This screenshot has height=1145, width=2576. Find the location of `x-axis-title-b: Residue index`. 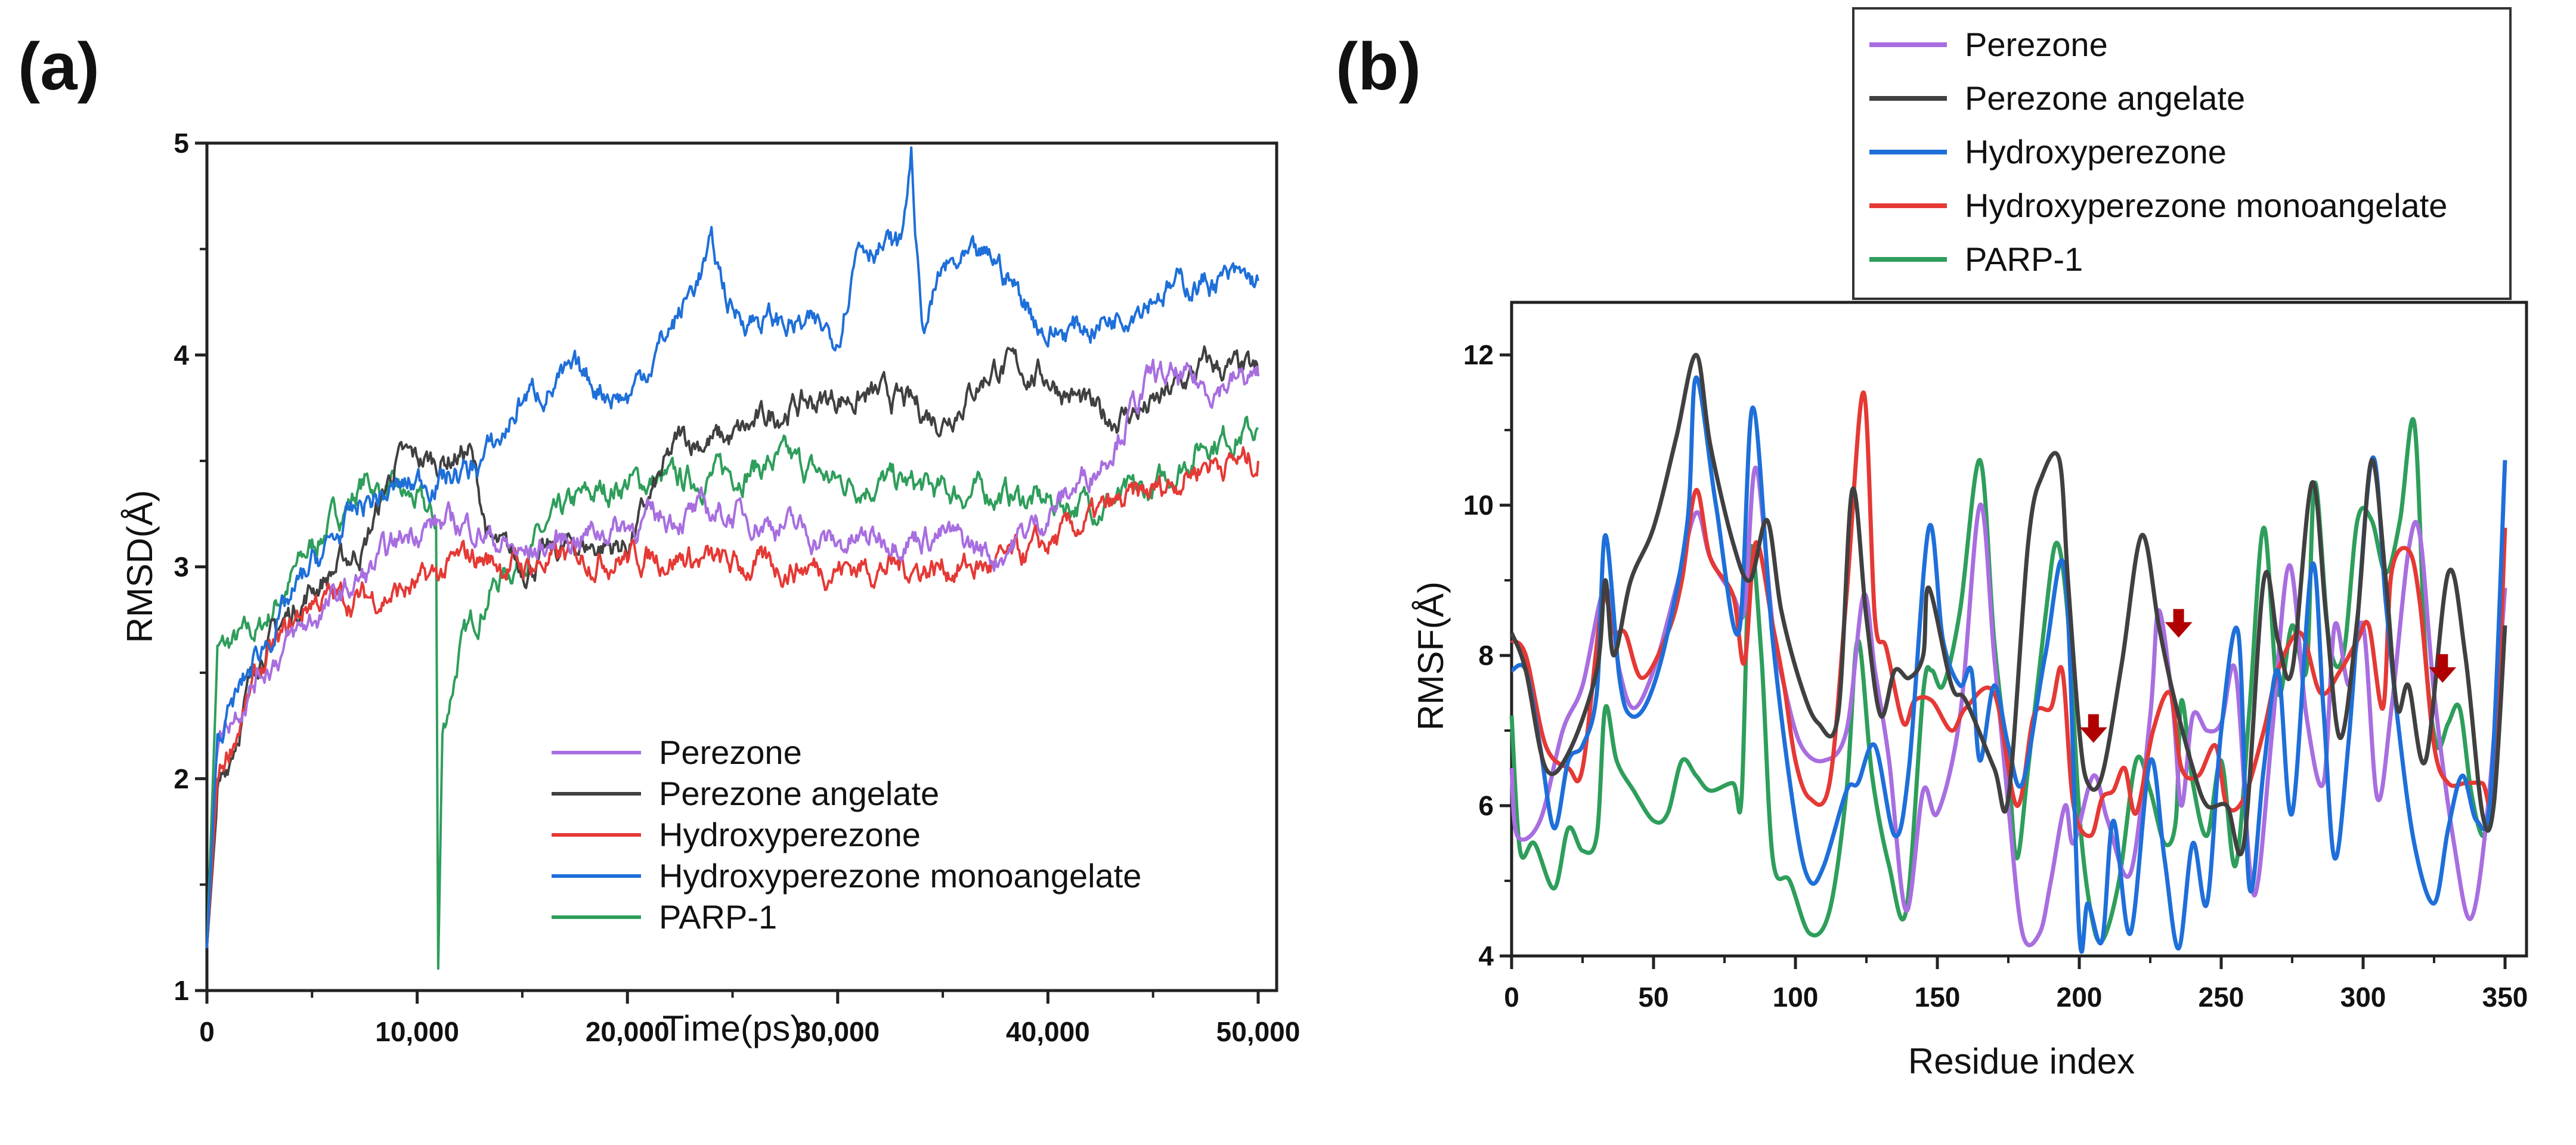

x-axis-title-b: Residue index is located at coordinates (2022, 1061).